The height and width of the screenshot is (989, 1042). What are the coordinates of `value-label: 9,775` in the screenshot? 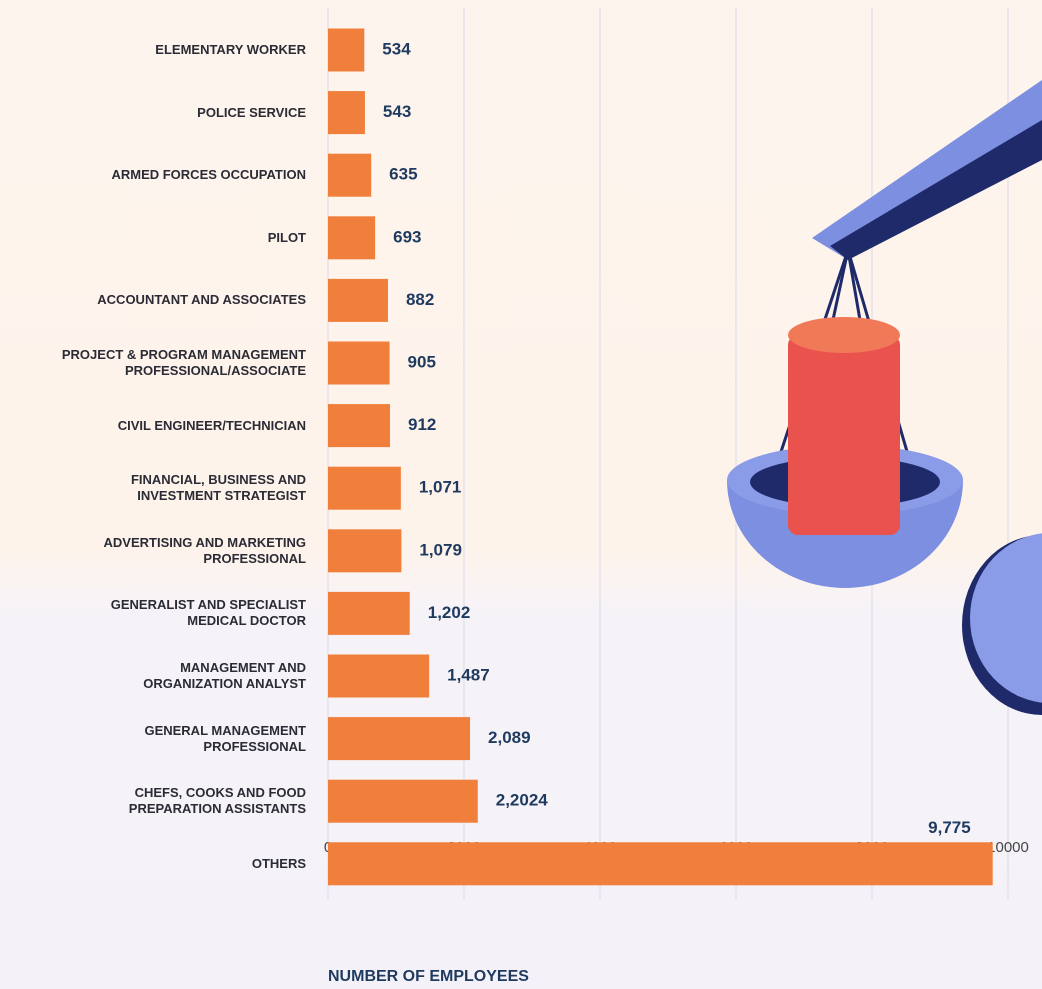 It's located at (949, 827).